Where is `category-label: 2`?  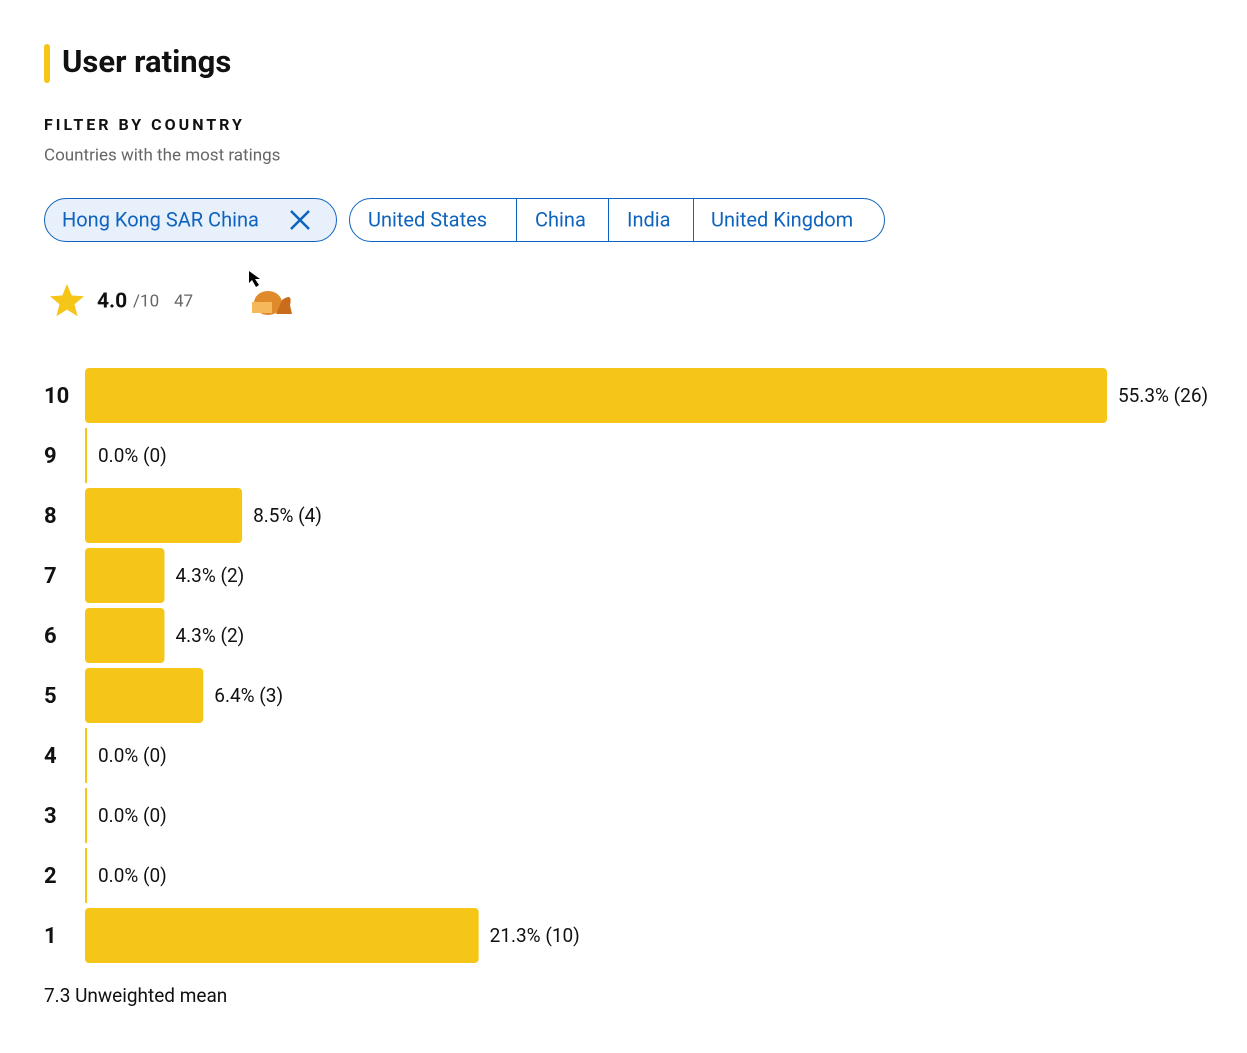
category-label: 2 is located at coordinates (50, 876).